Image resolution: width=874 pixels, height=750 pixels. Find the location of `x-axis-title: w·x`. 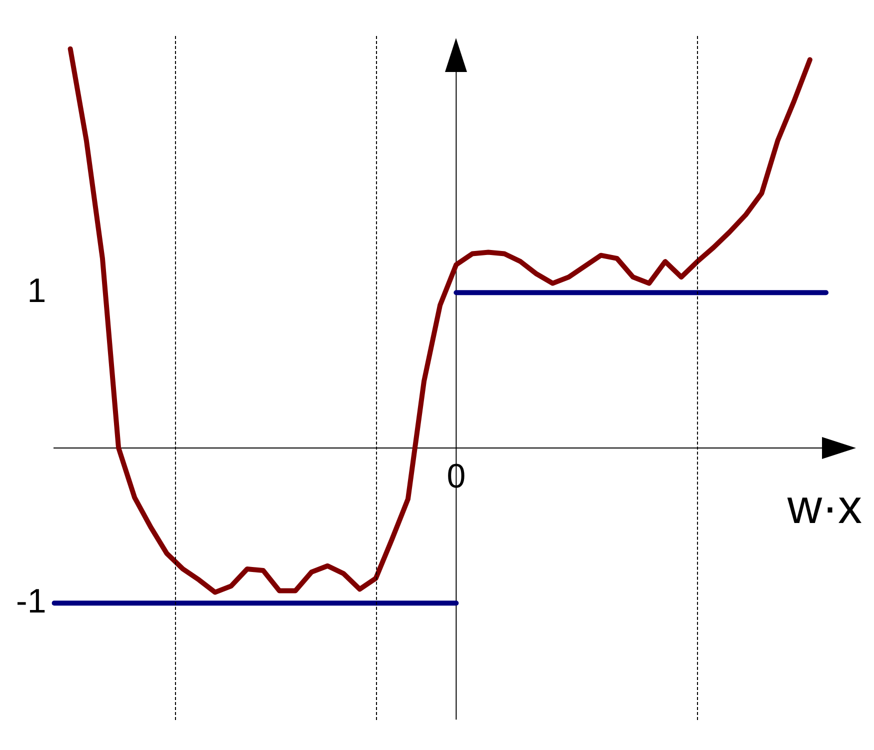

x-axis-title: w·x is located at coordinates (824, 507).